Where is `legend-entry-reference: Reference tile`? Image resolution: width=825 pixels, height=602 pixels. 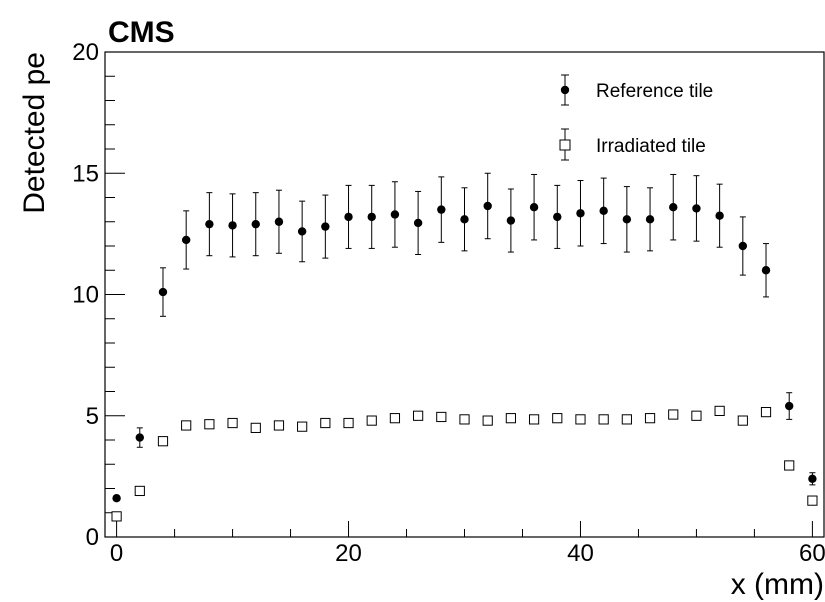 legend-entry-reference: Reference tile is located at coordinates (636, 90).